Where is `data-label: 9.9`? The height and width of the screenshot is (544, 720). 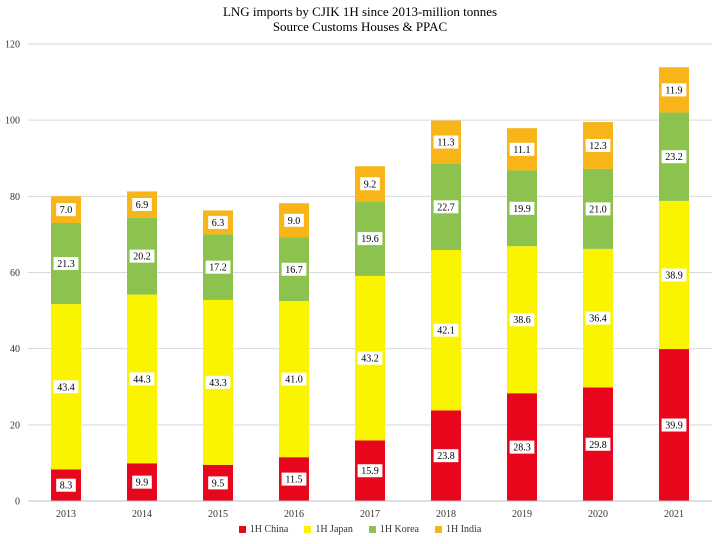 data-label: 9.9 is located at coordinates (142, 483).